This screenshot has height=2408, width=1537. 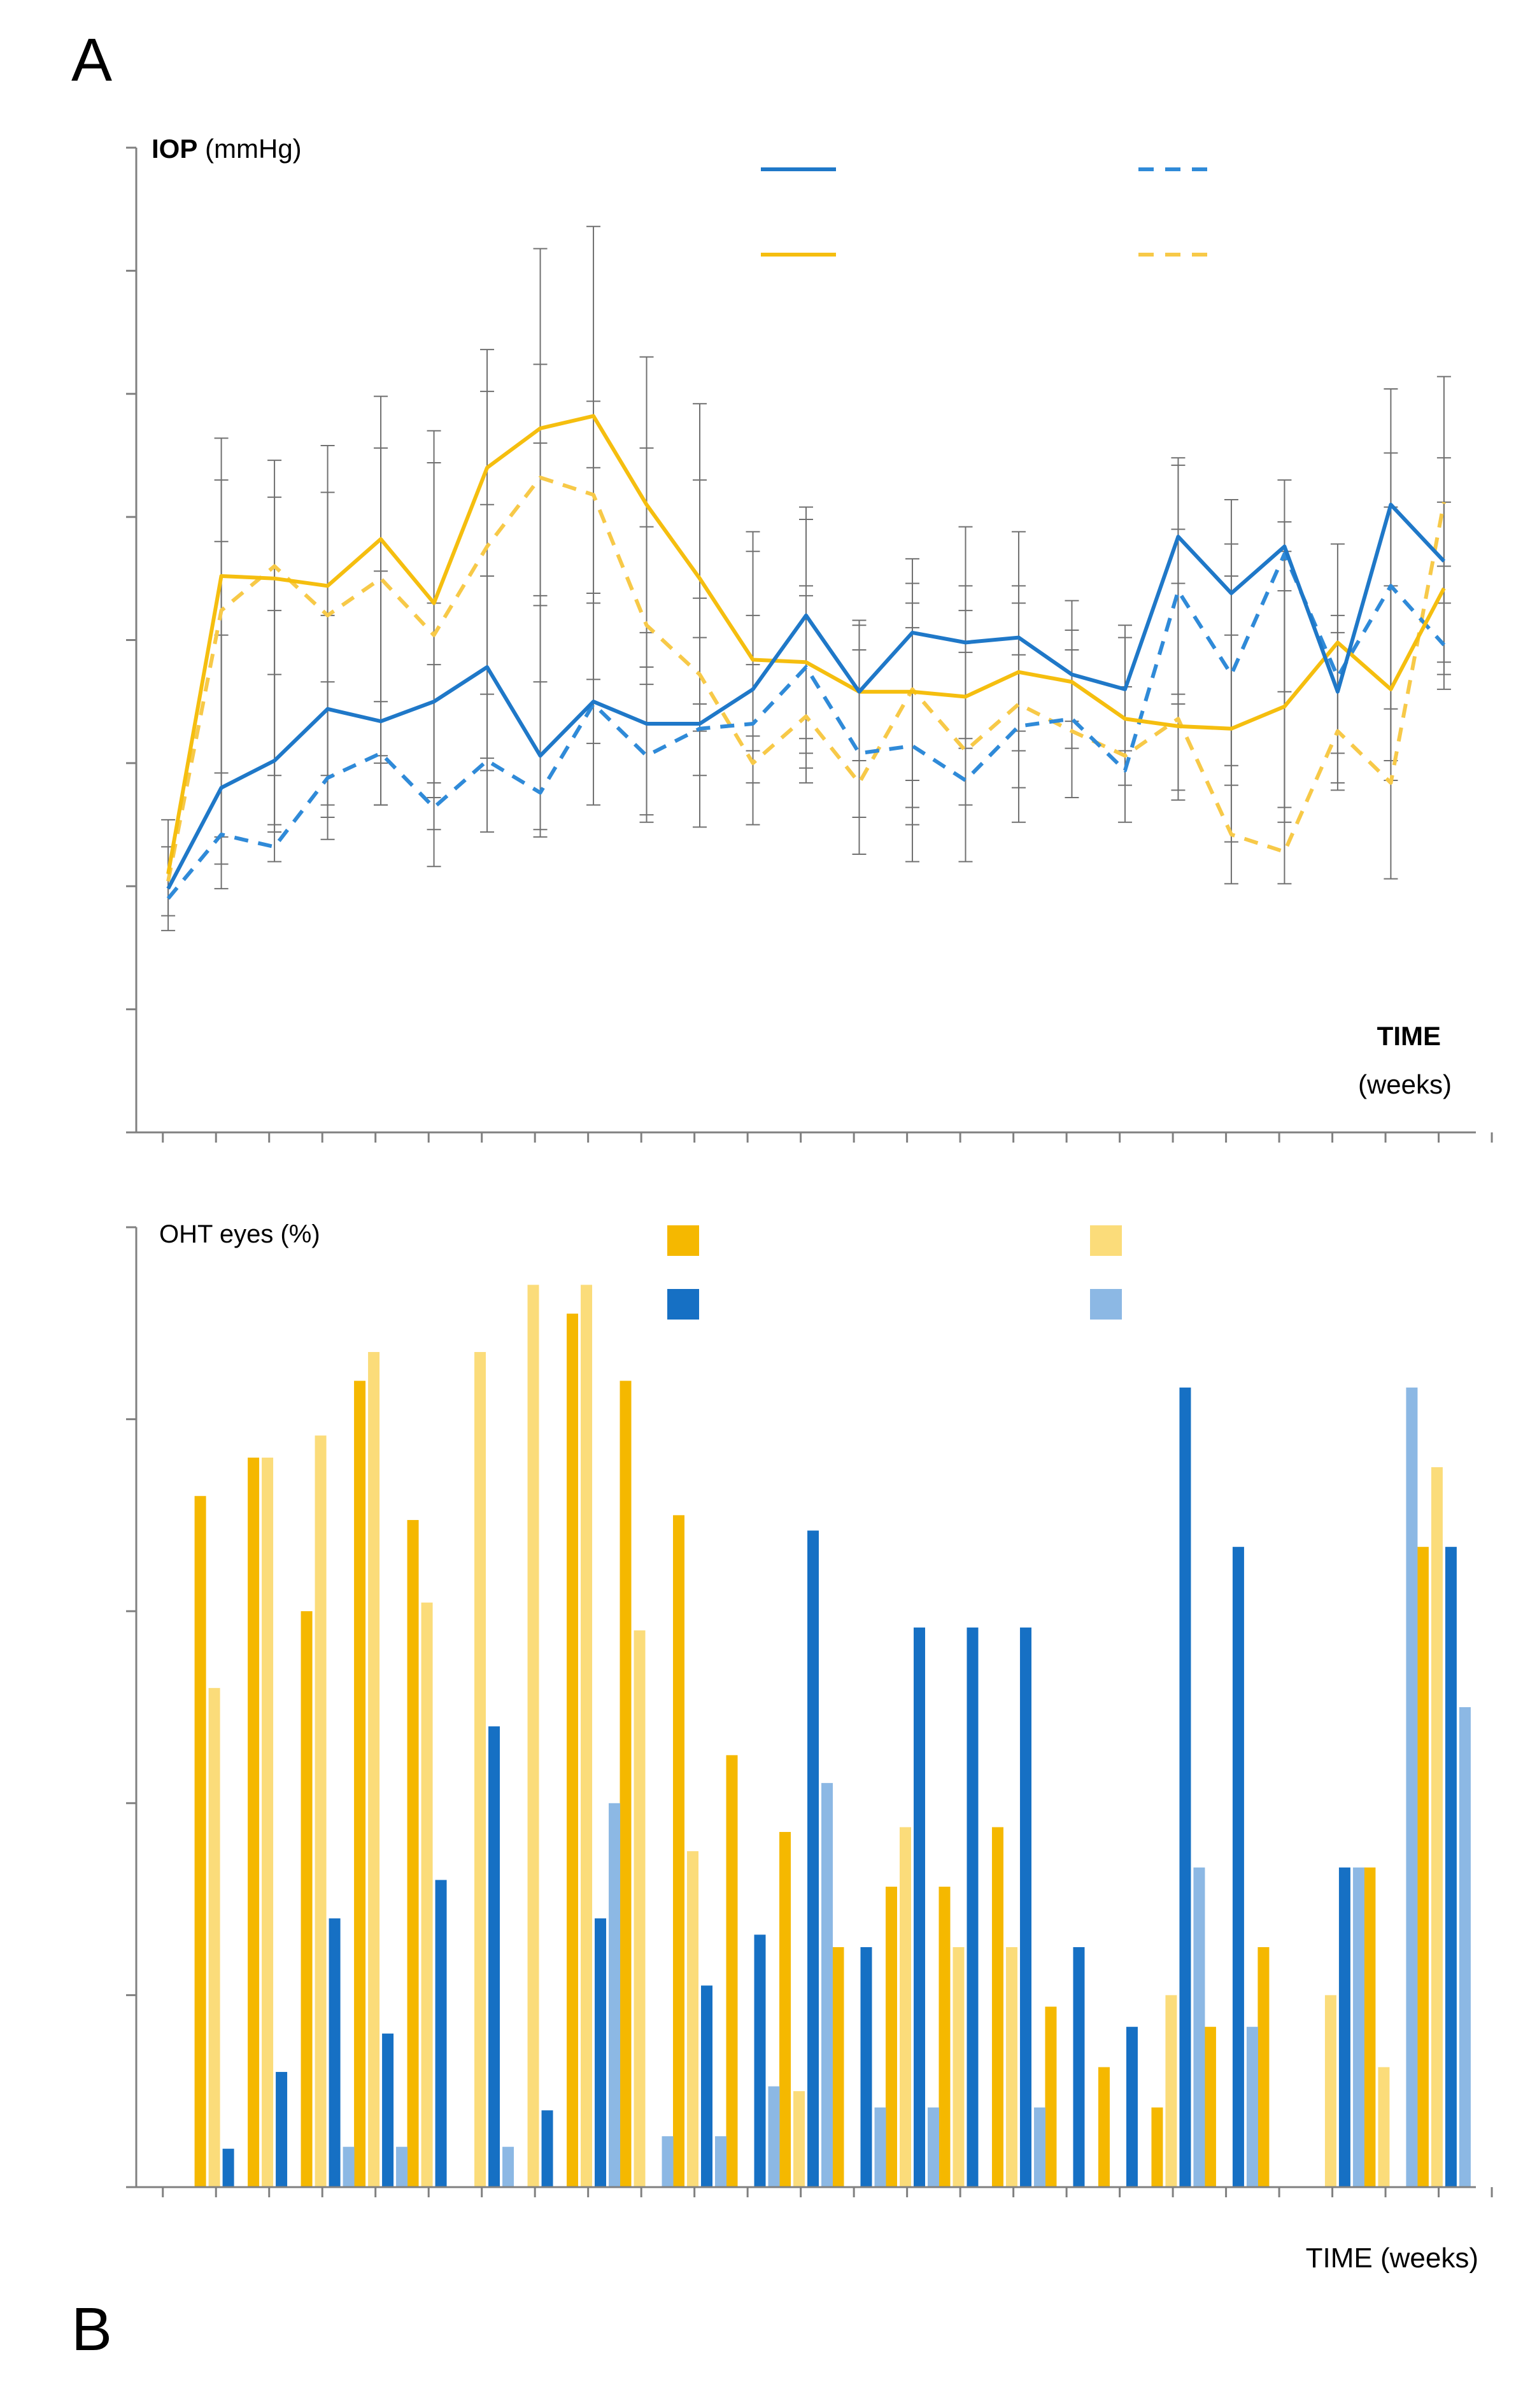 I want to click on iop-y-label-bold: IOP, so click(x=174, y=149).